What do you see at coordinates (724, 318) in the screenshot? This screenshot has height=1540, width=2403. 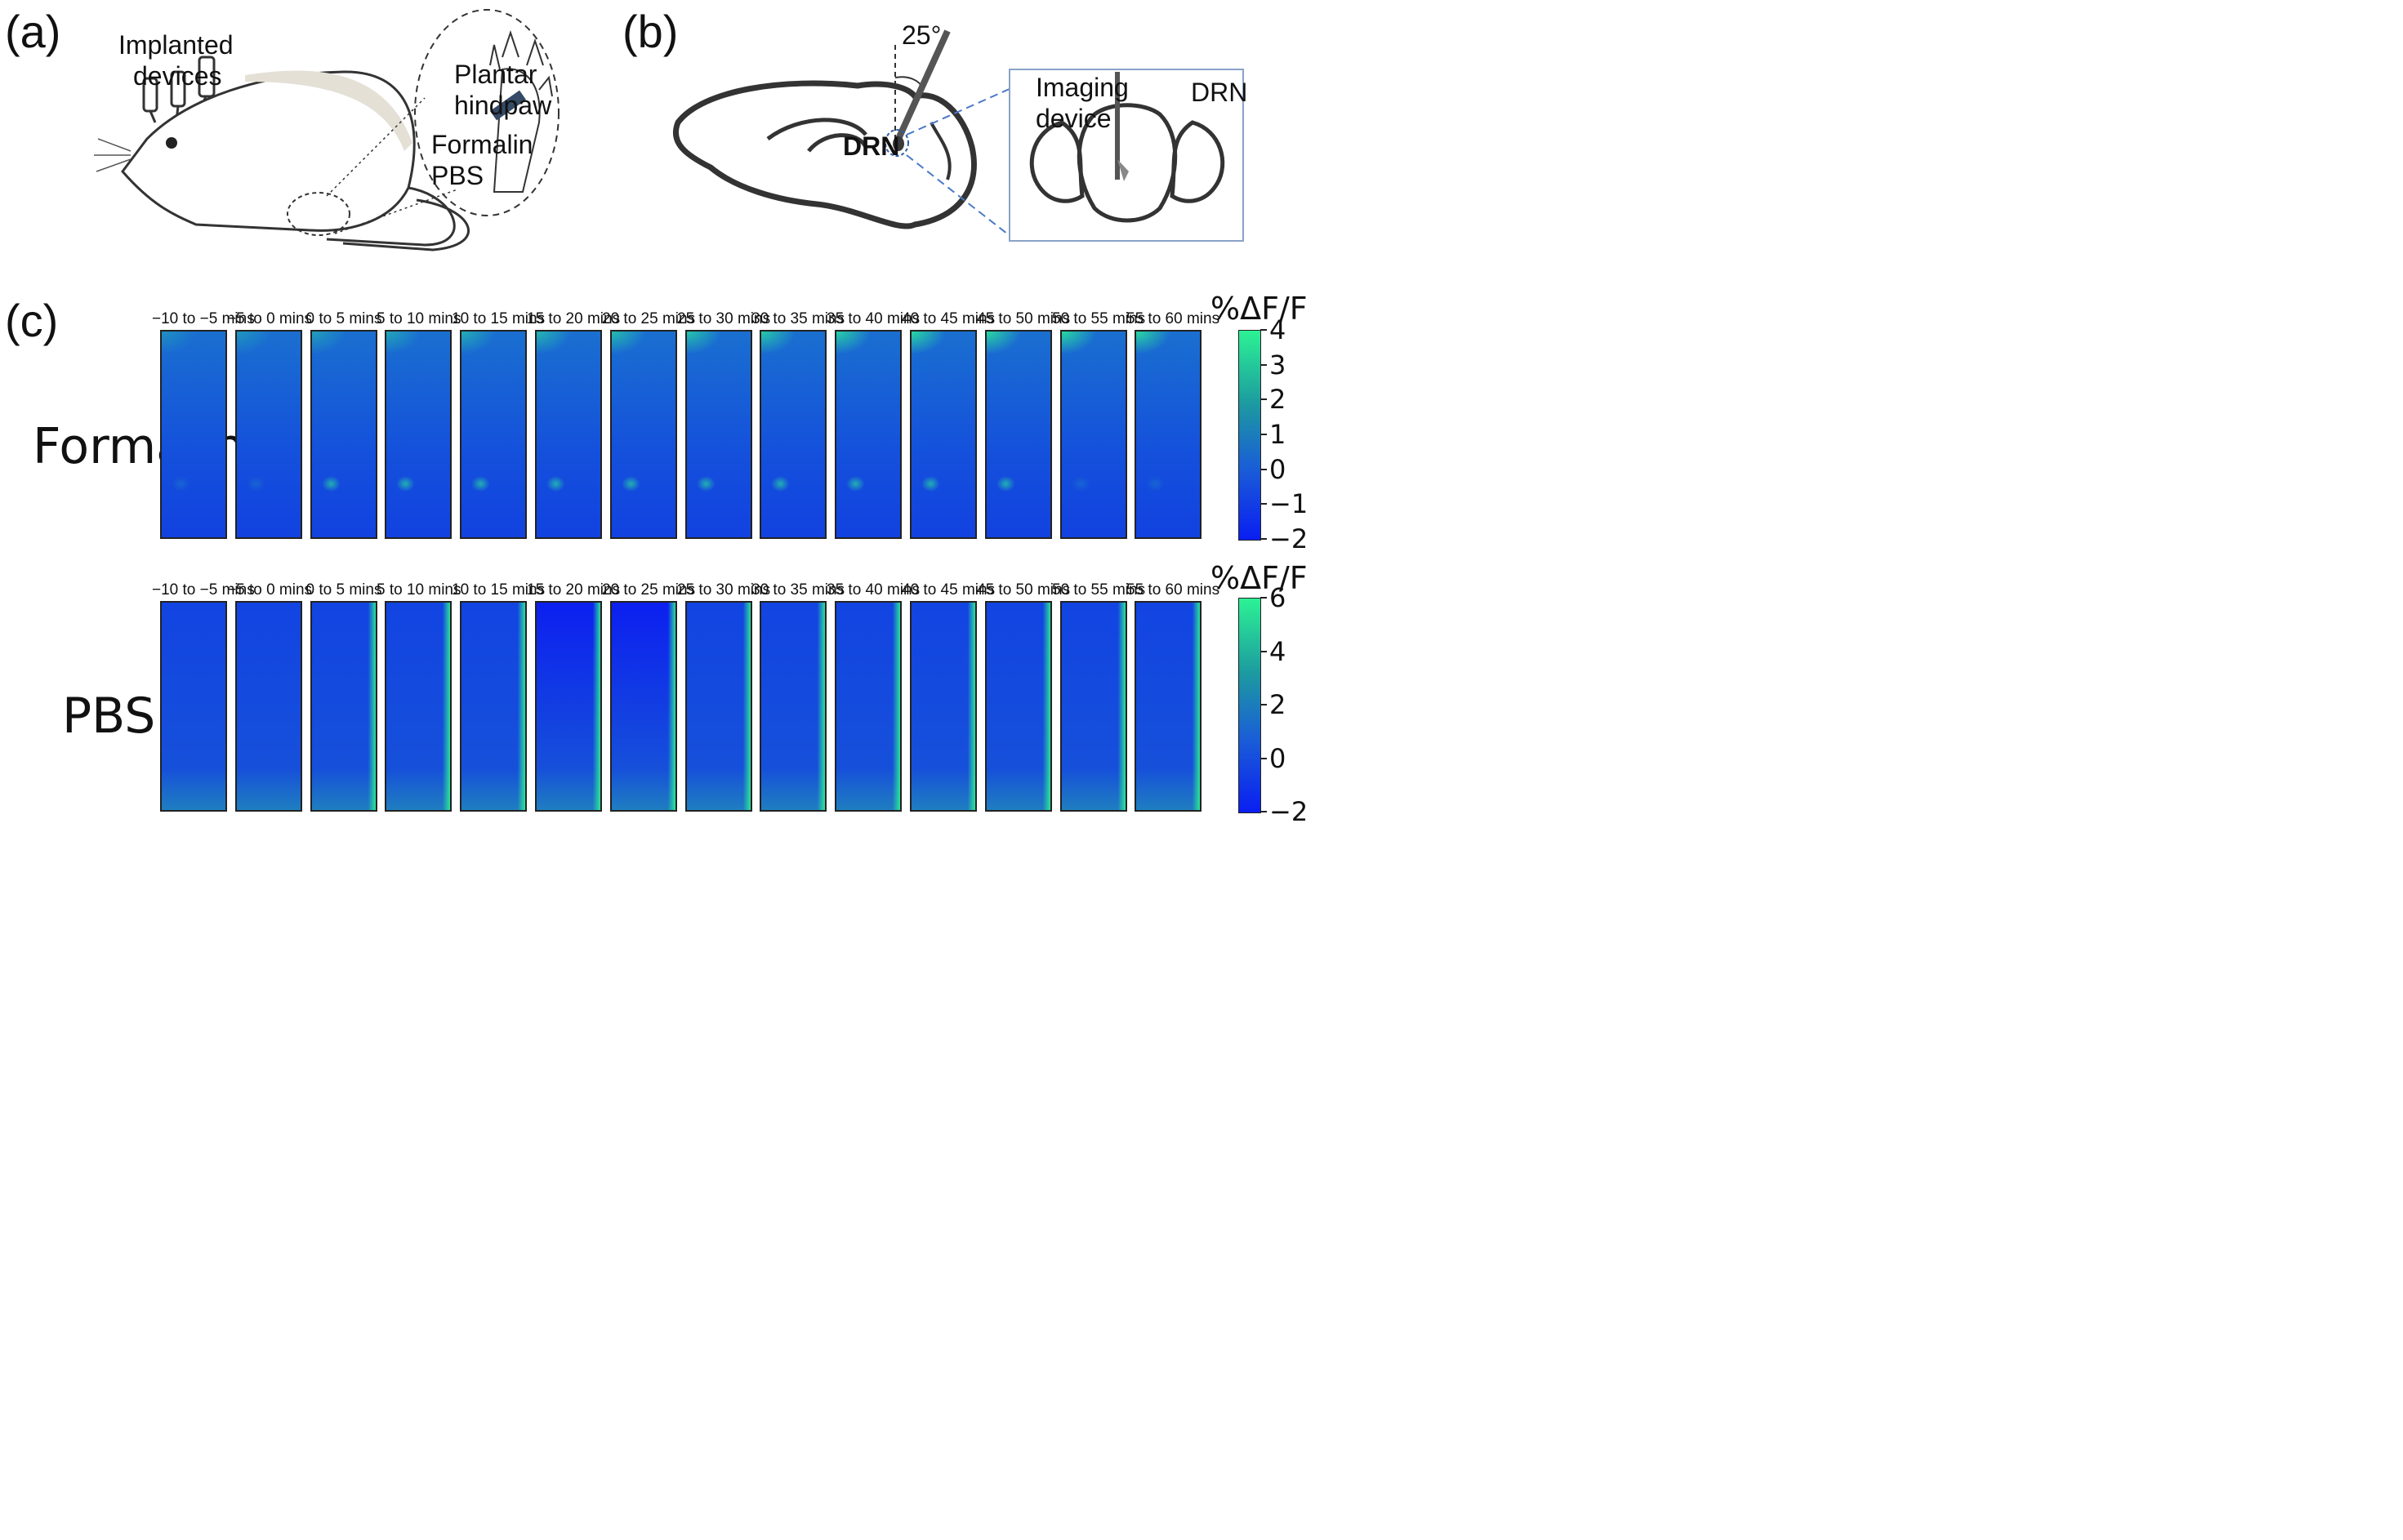 I see `formalin-time-label: 25 to 30 mins` at bounding box center [724, 318].